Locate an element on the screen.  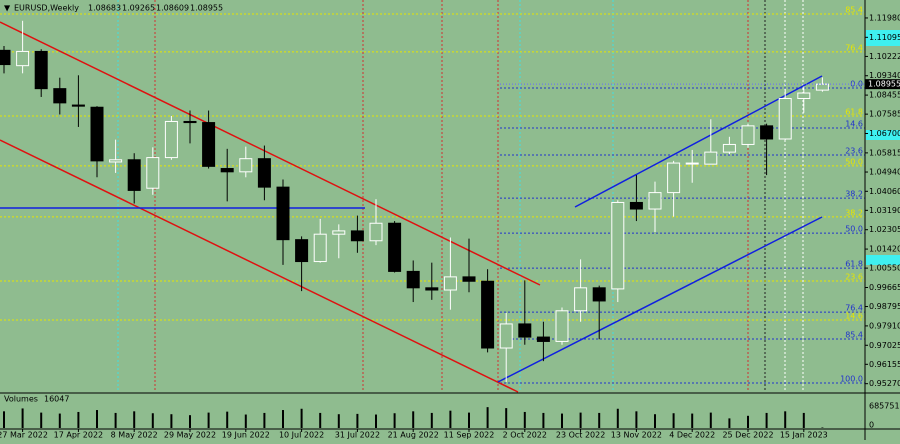
volume-last: 16047 is located at coordinates (56, 399).